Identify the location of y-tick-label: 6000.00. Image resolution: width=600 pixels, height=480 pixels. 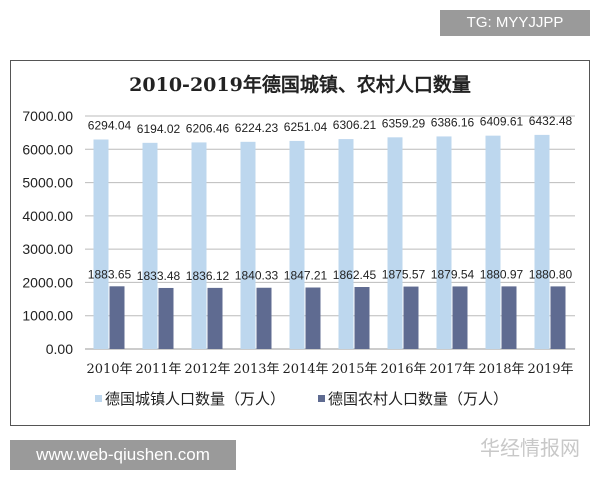
(47, 149).